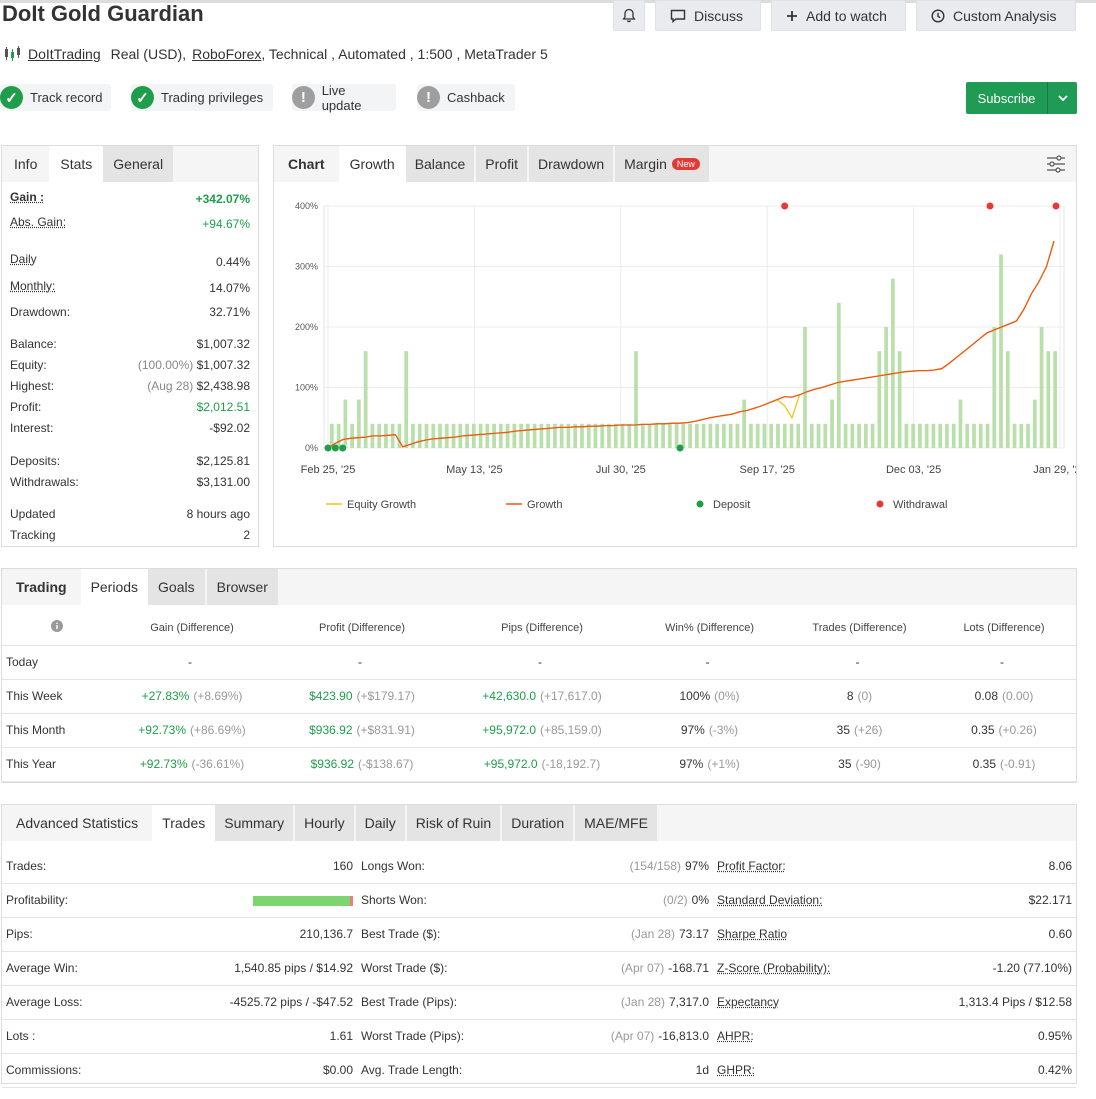 The height and width of the screenshot is (1099, 1096). Describe the element at coordinates (850, 696) in the screenshot. I see `period-value: 8` at that location.